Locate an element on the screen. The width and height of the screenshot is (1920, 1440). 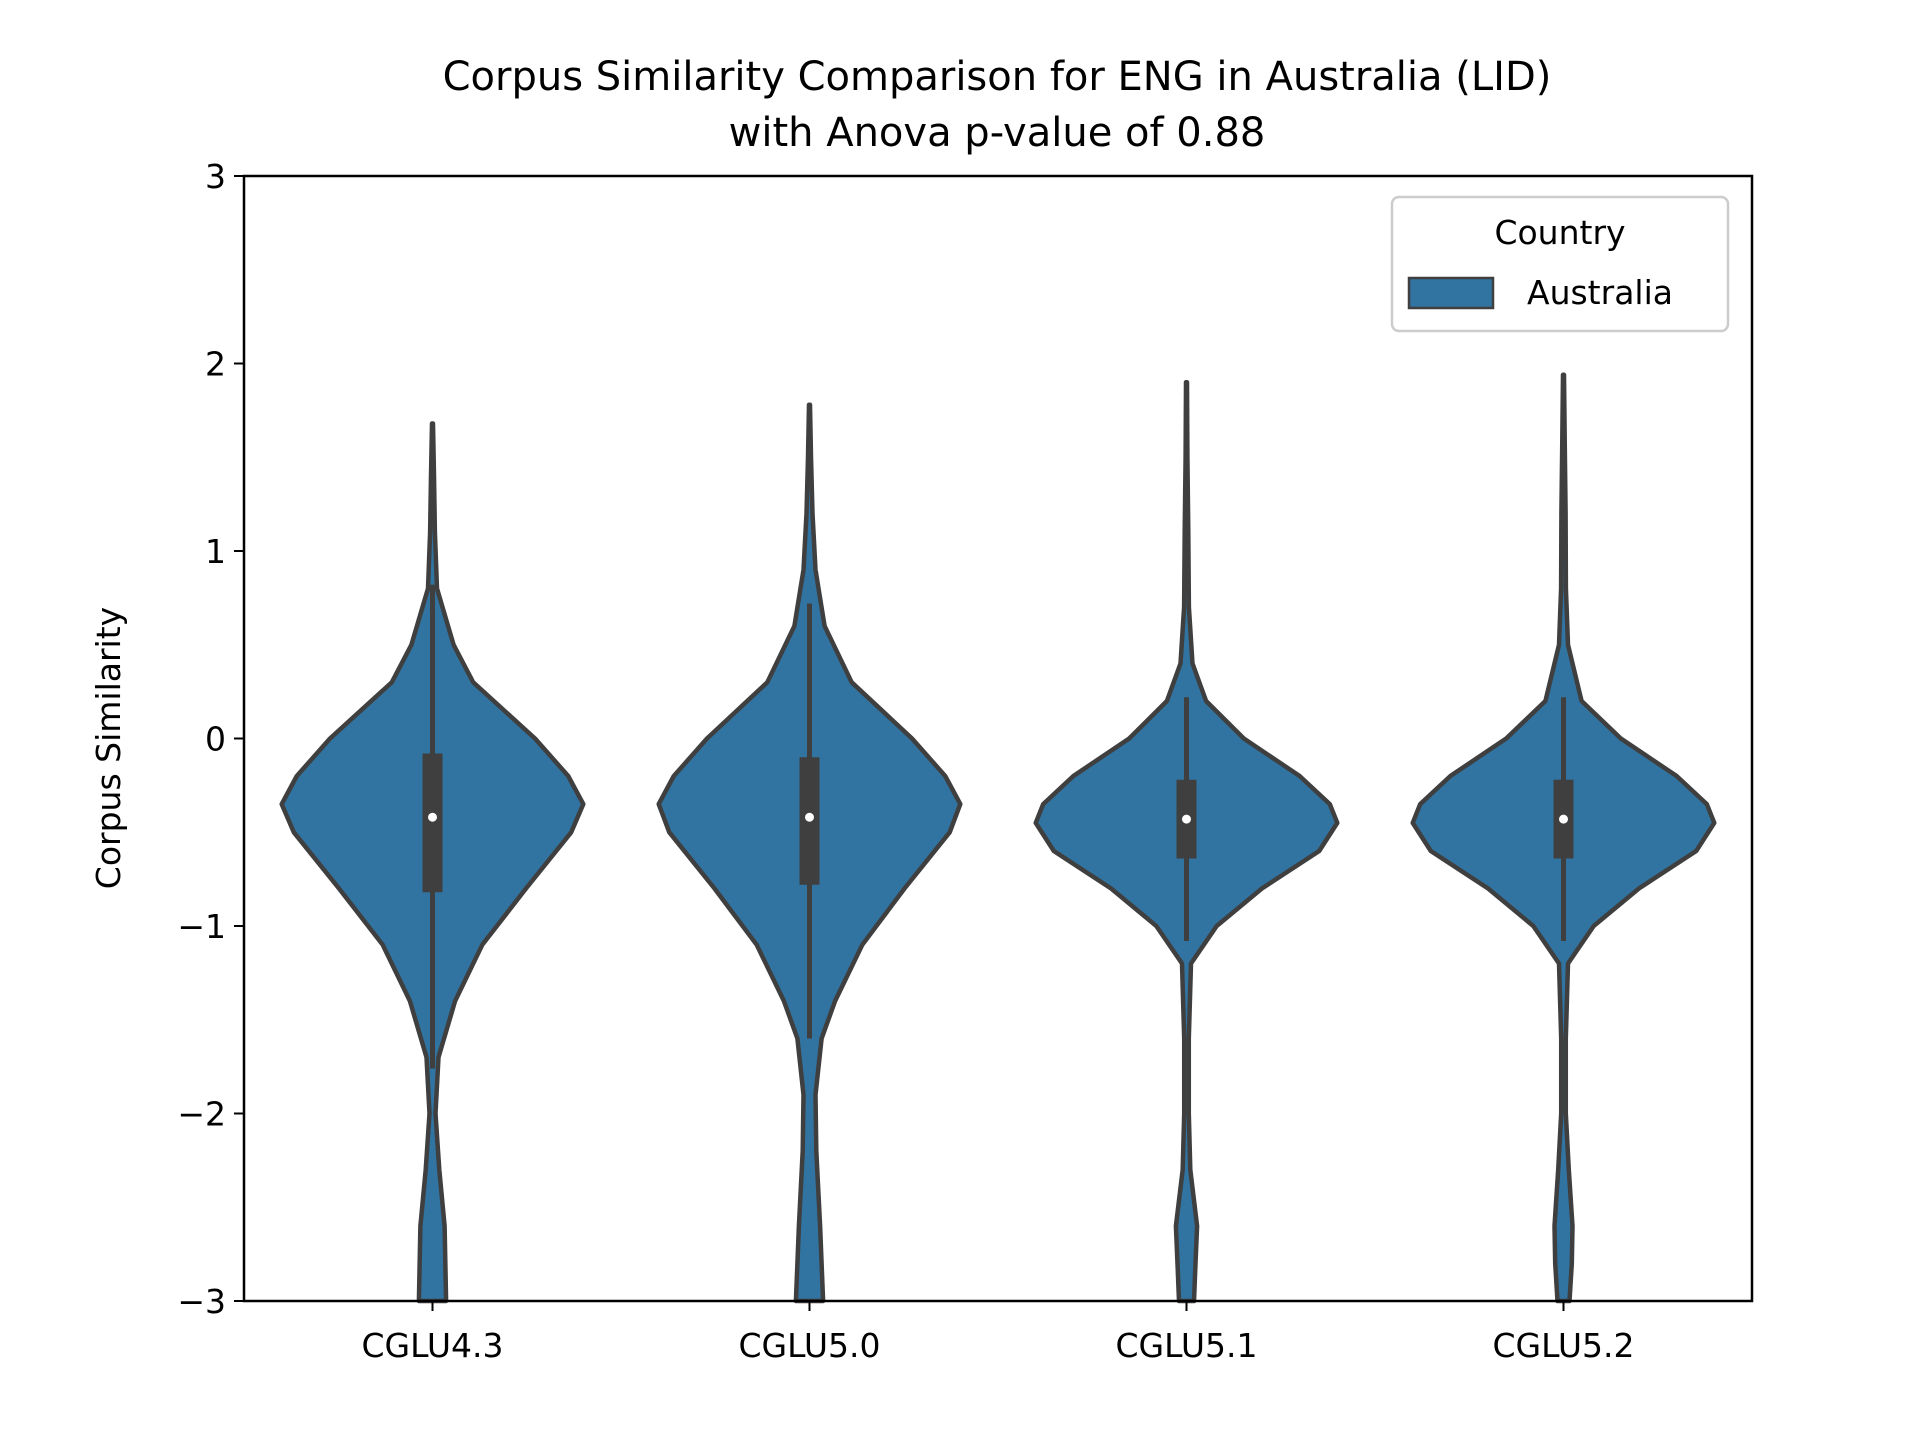
x-tick-label: CGLU5.1 is located at coordinates (1187, 1345).